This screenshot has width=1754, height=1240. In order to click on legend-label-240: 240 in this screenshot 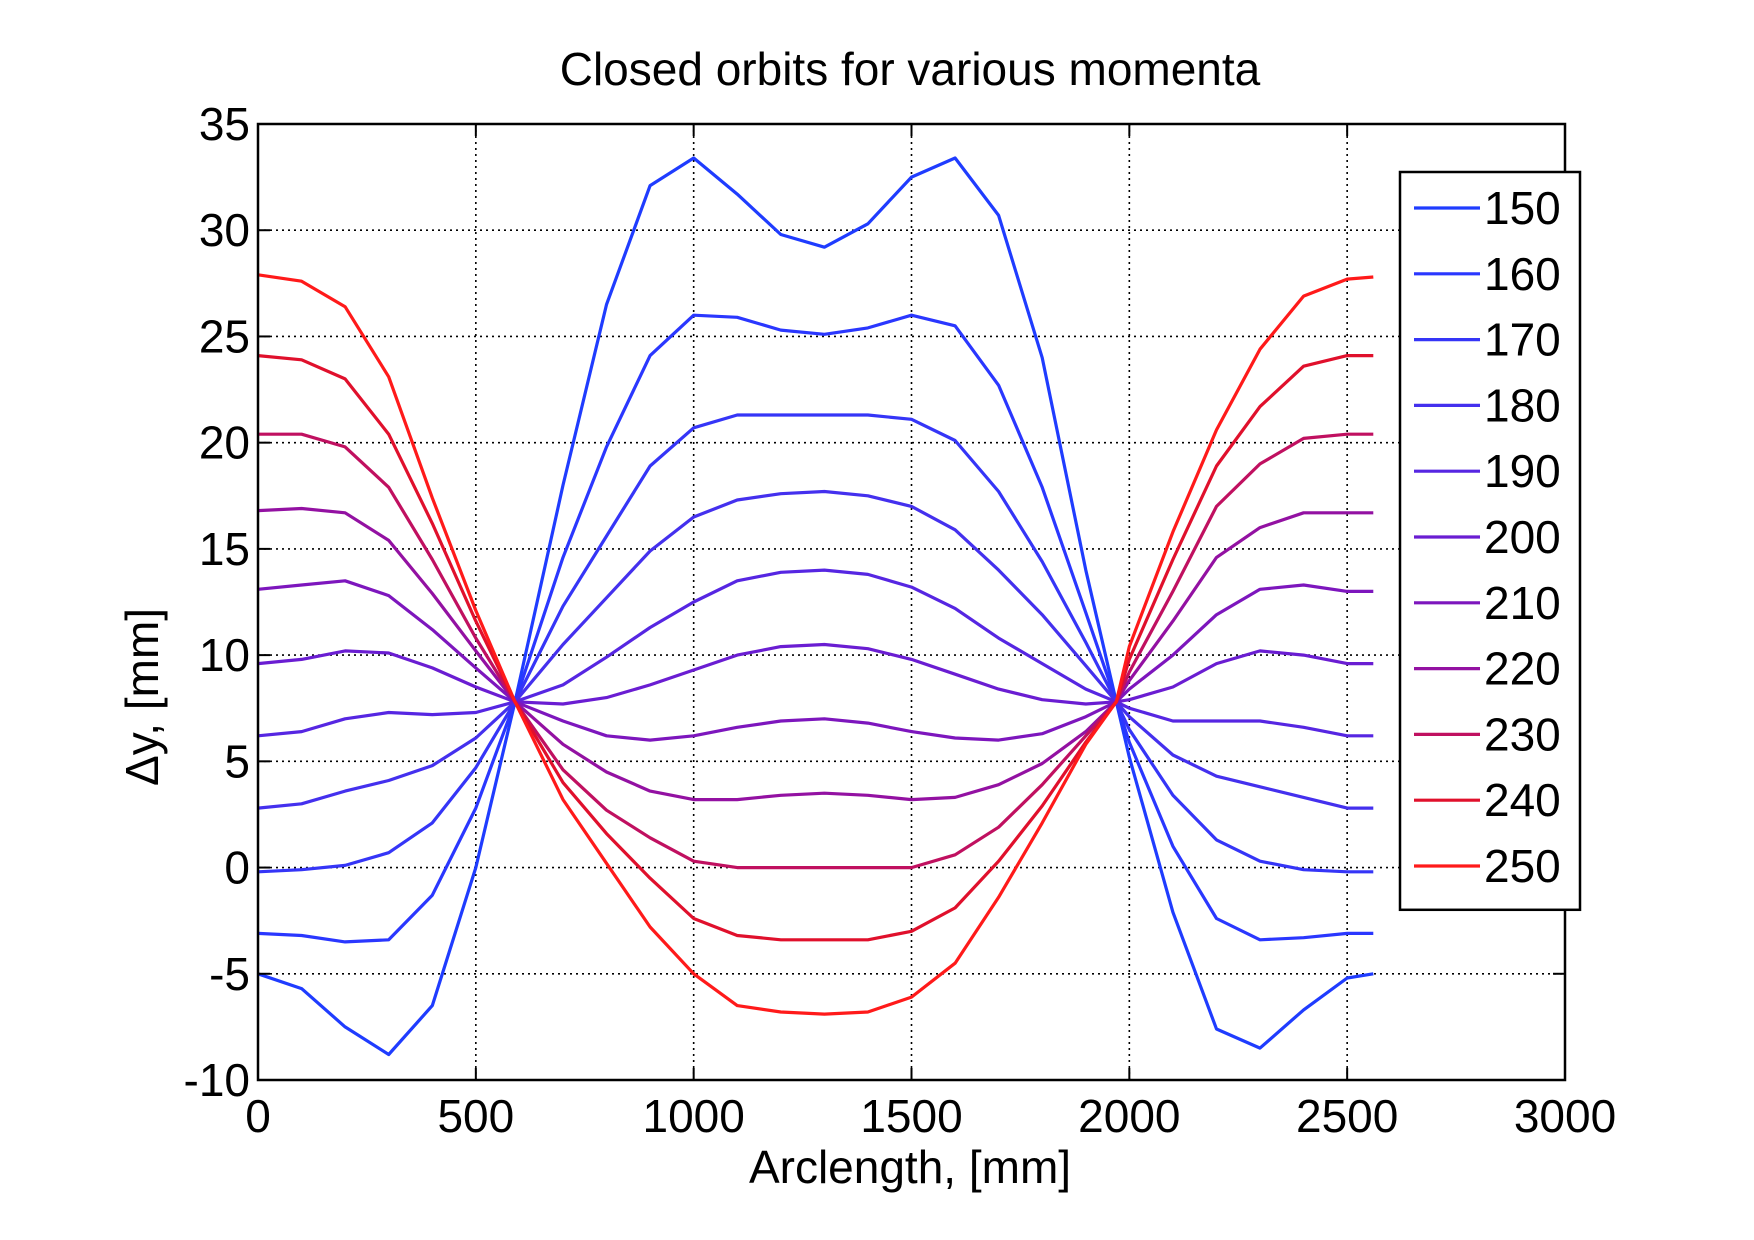, I will do `click(1522, 800)`.